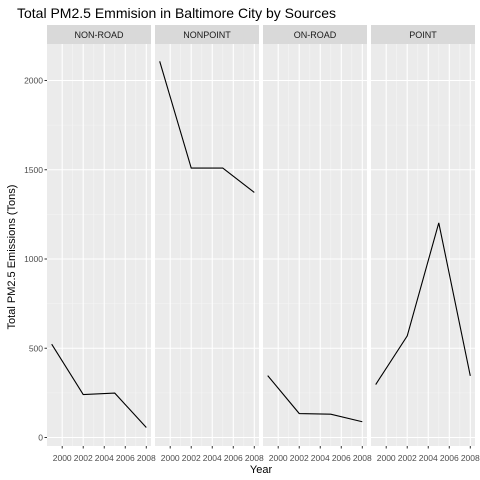  What do you see at coordinates (12, 257) in the screenshot?
I see `y-axis-title: Total PM2.5 Emissions (Tons)` at bounding box center [12, 257].